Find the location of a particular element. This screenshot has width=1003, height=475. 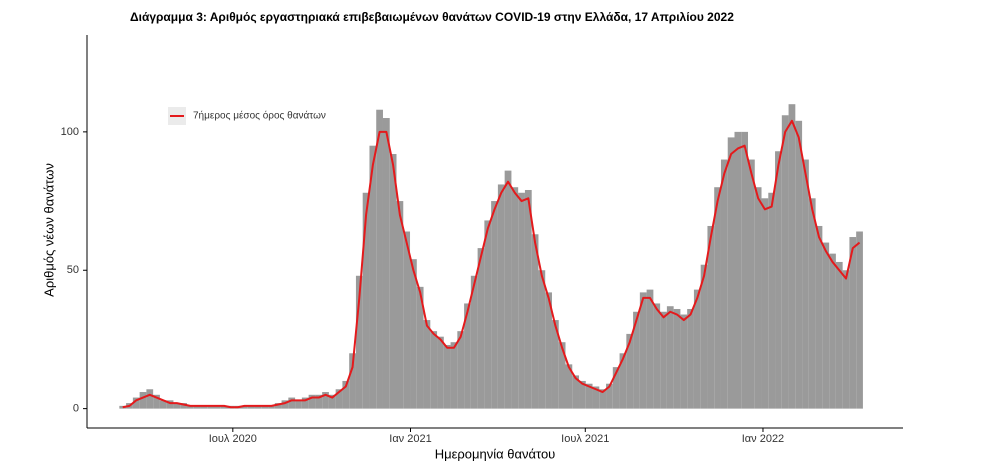

y-axis-label: Αριθμός νέων θανάτων is located at coordinates (48, 230).